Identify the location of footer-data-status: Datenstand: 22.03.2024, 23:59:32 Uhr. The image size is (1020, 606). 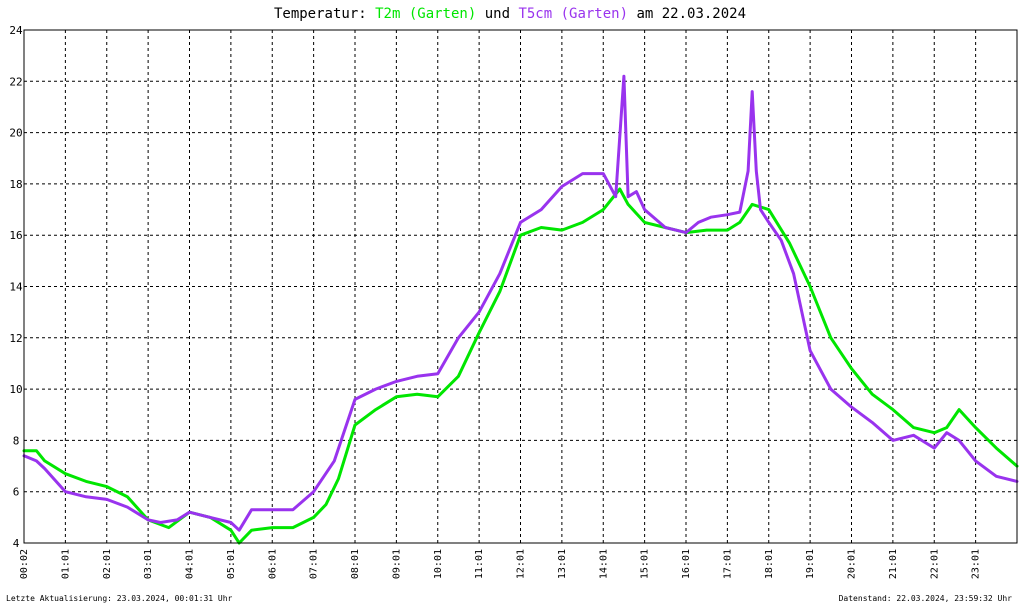
(926, 598).